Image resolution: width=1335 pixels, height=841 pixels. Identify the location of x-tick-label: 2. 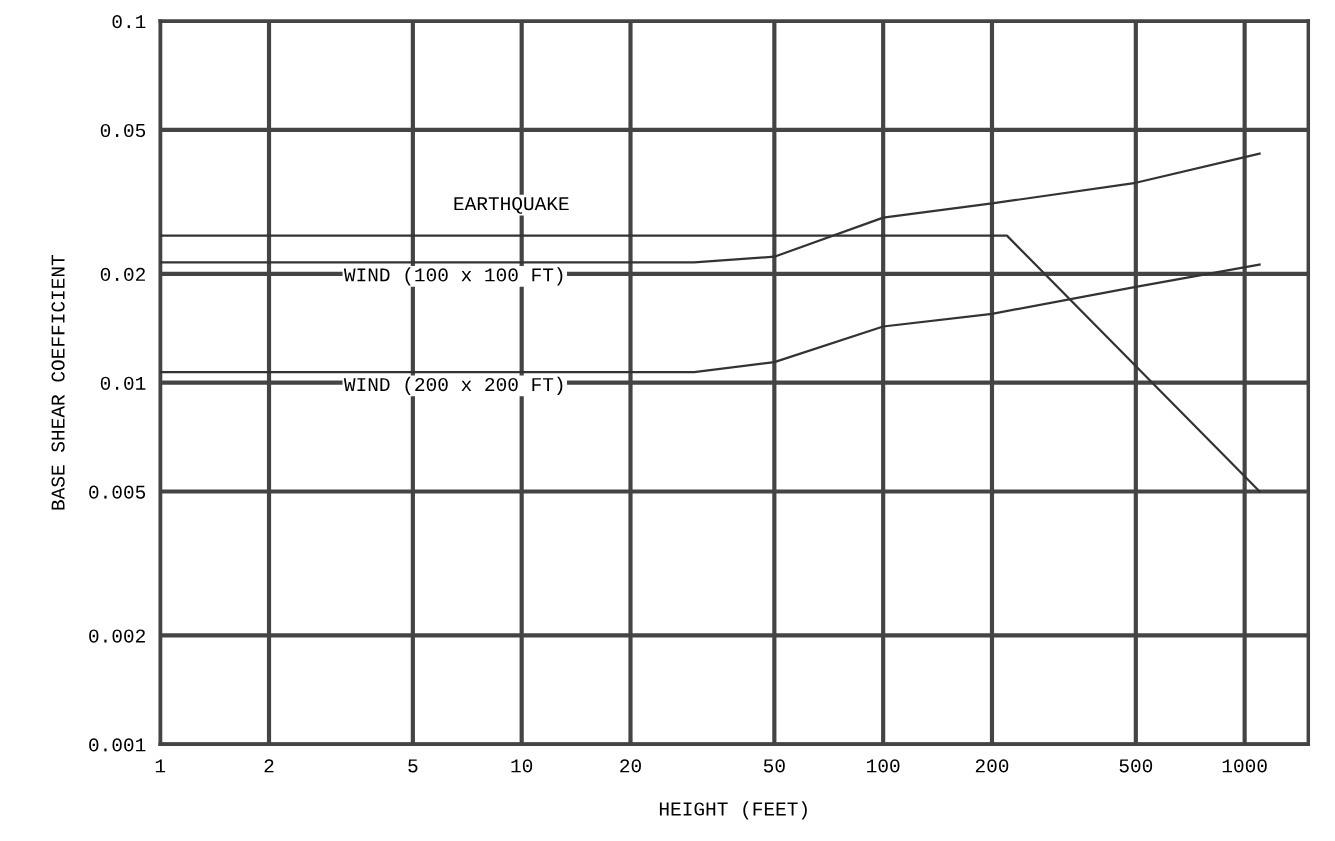
(269, 766).